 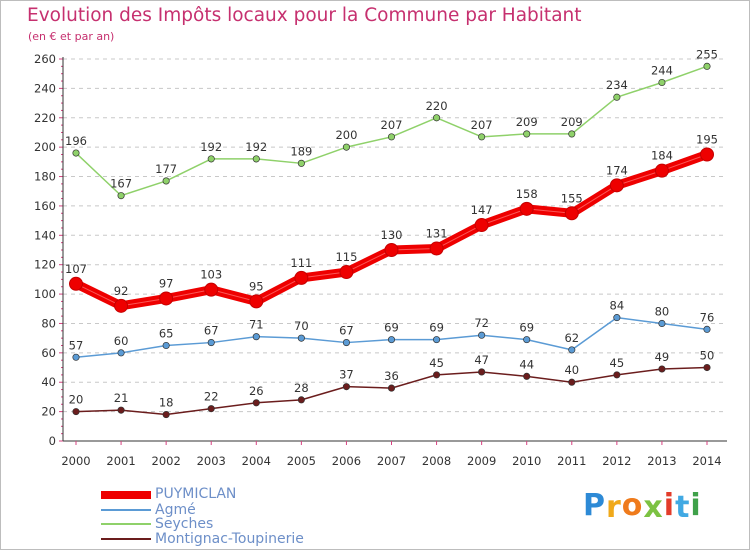 I want to click on data-label: 21, so click(x=121, y=398).